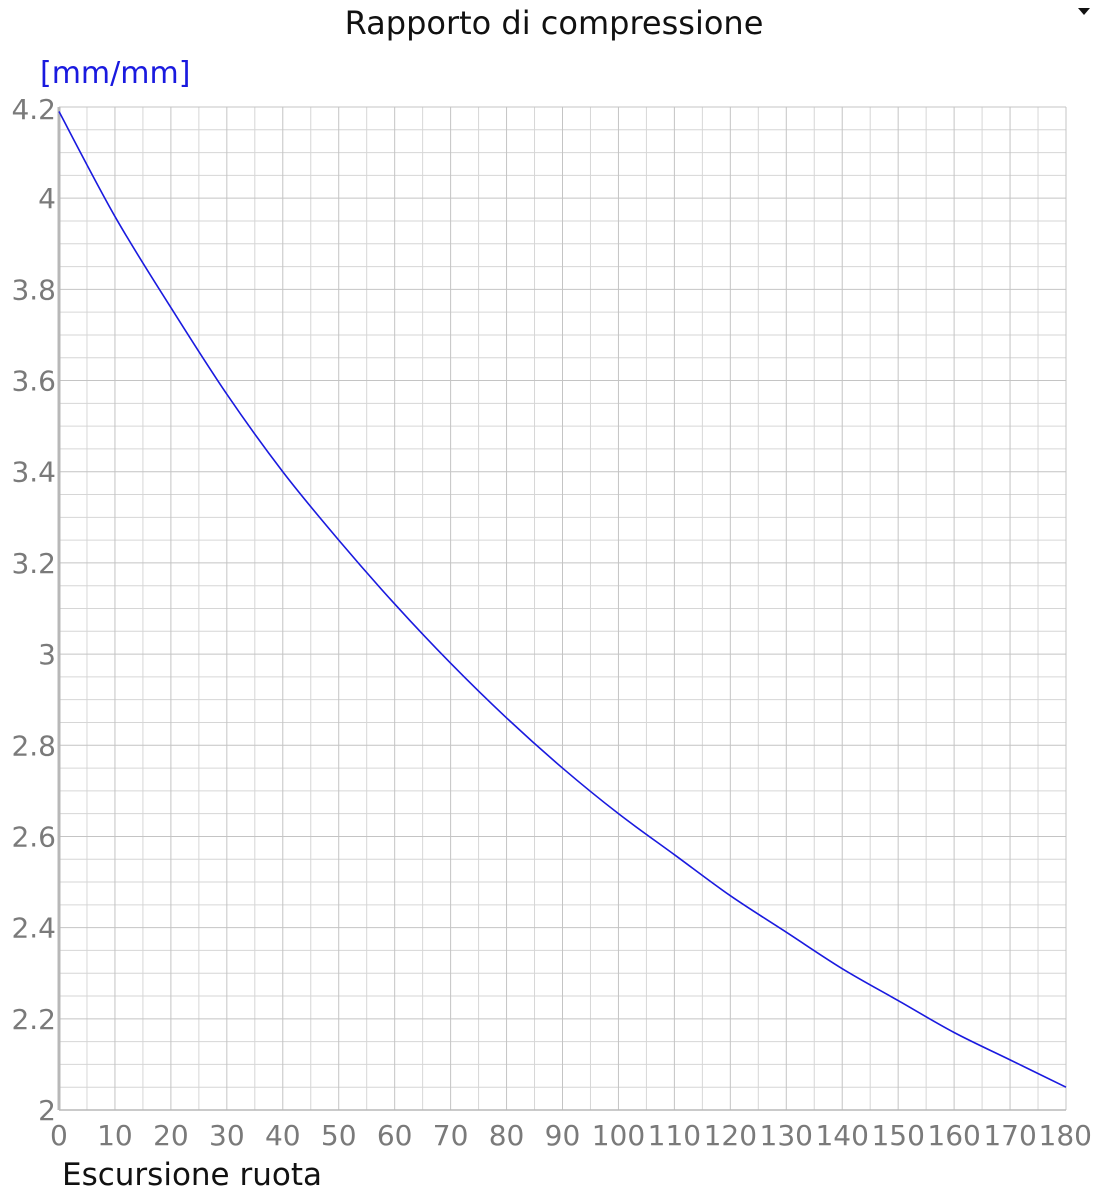 The height and width of the screenshot is (1200, 1108). What do you see at coordinates (33, 109) in the screenshot?
I see `y-tick-label: 4.2` at bounding box center [33, 109].